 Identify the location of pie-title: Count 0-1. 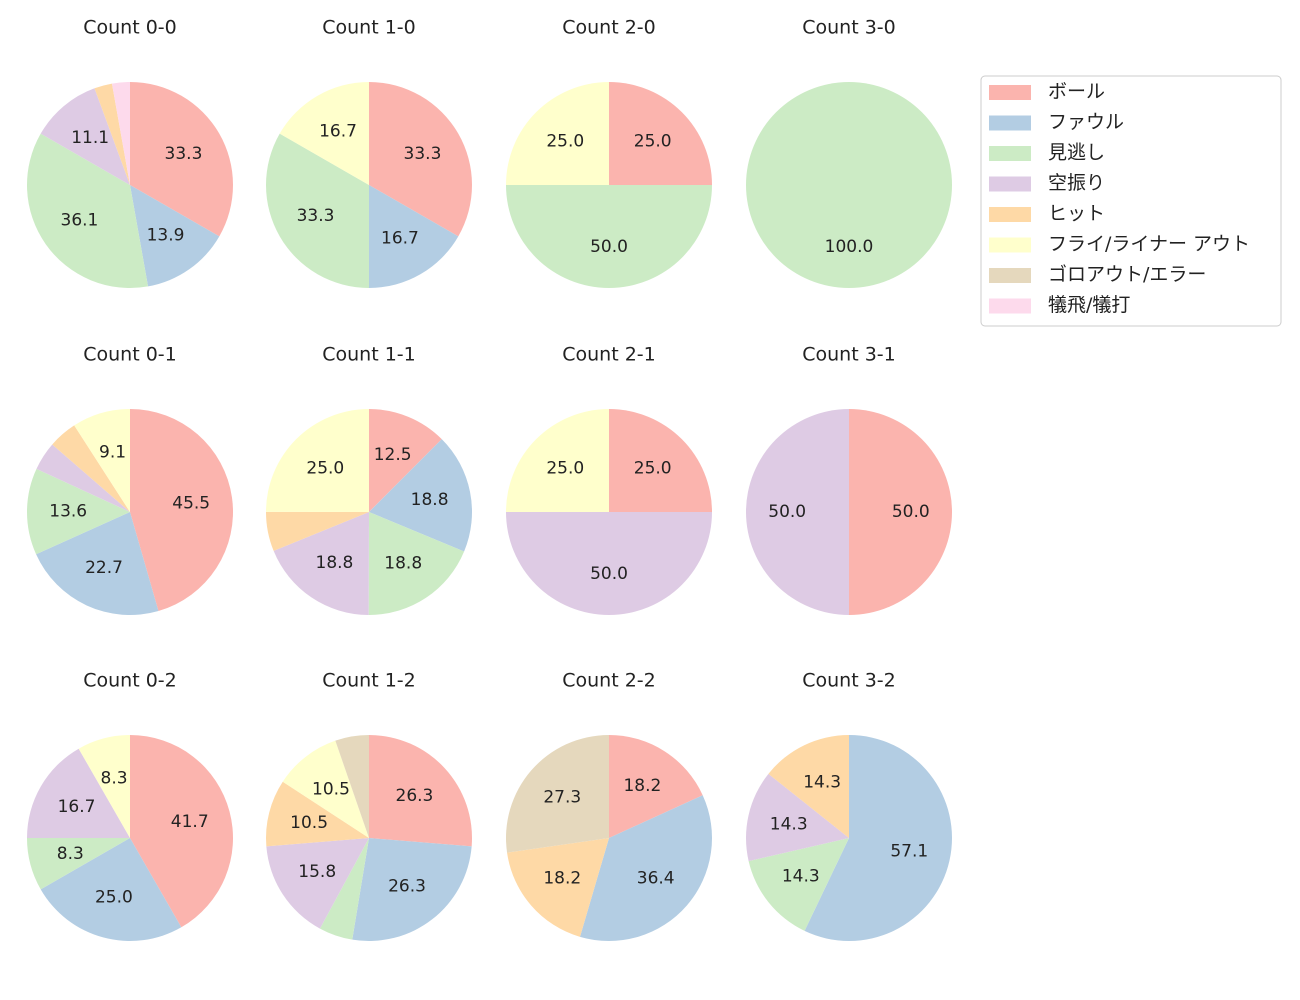
(130, 355).